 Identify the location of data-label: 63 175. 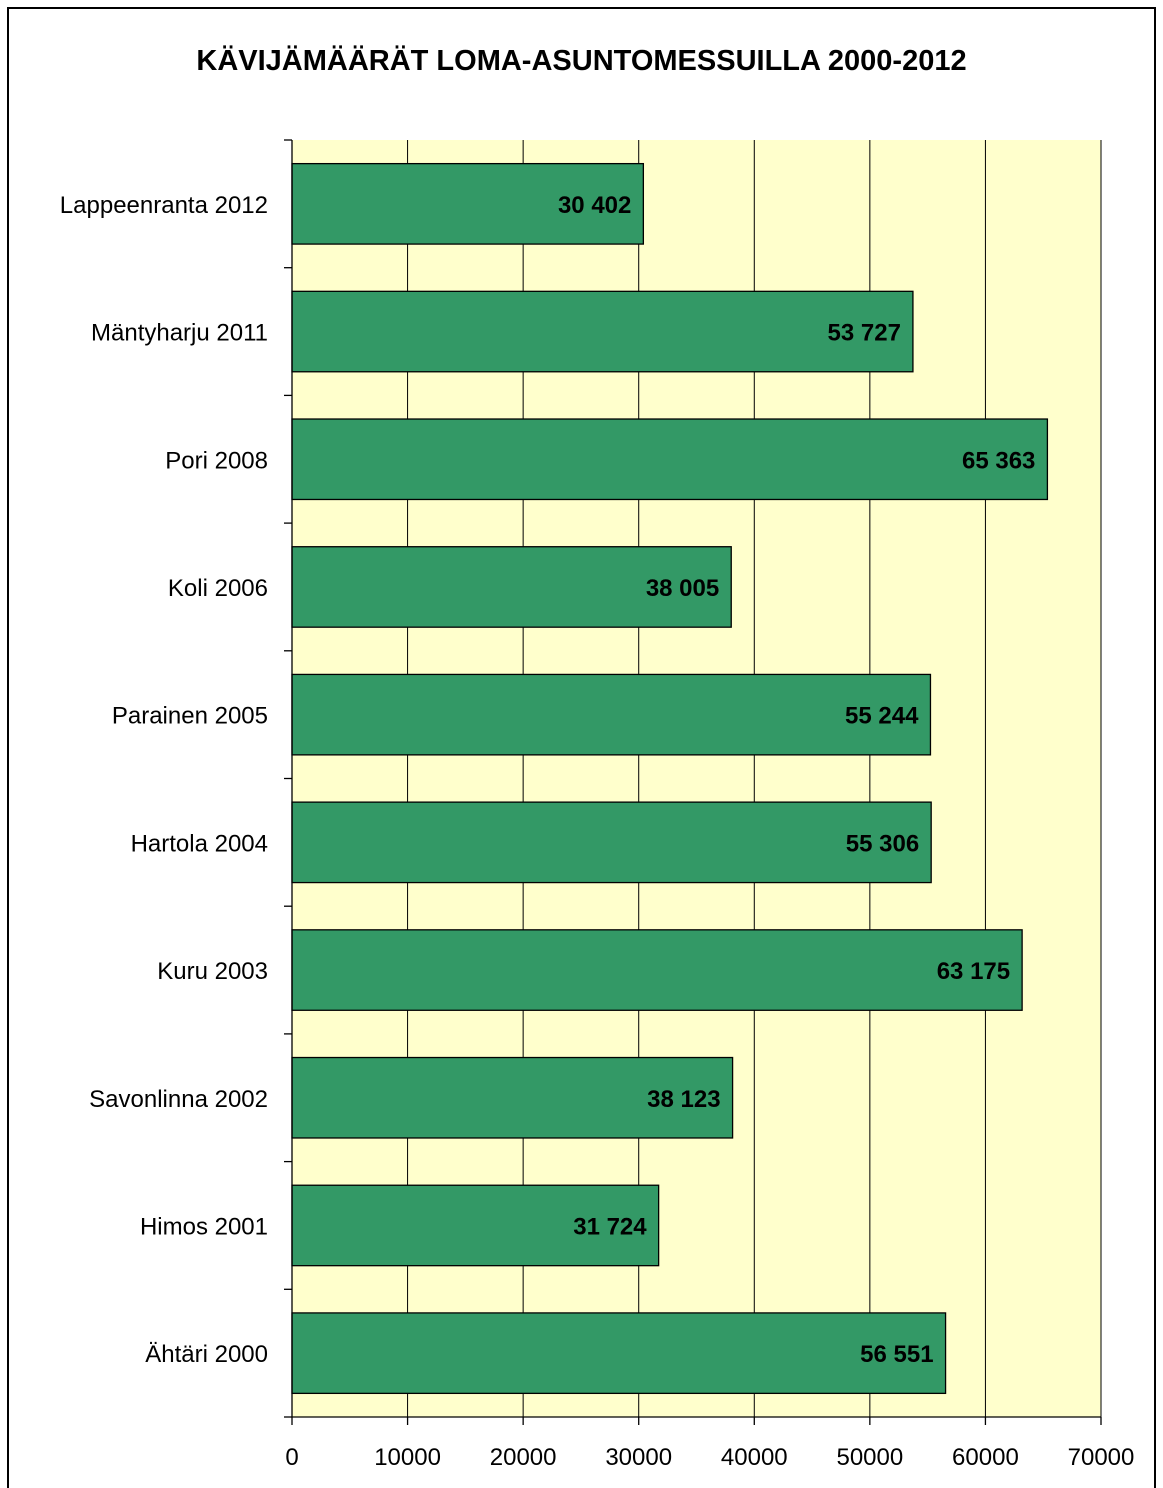
(973, 971).